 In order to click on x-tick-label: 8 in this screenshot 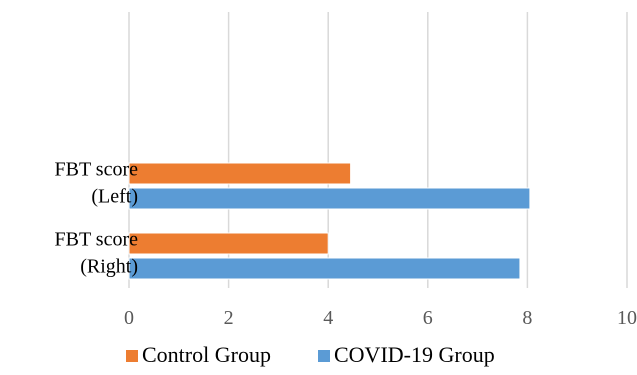, I will do `click(527, 318)`.